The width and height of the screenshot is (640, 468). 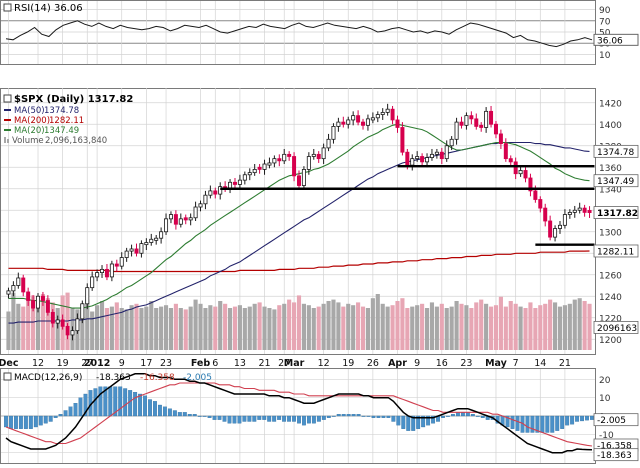 I want to click on rsi-tick-label: 90, so click(x=605, y=11).